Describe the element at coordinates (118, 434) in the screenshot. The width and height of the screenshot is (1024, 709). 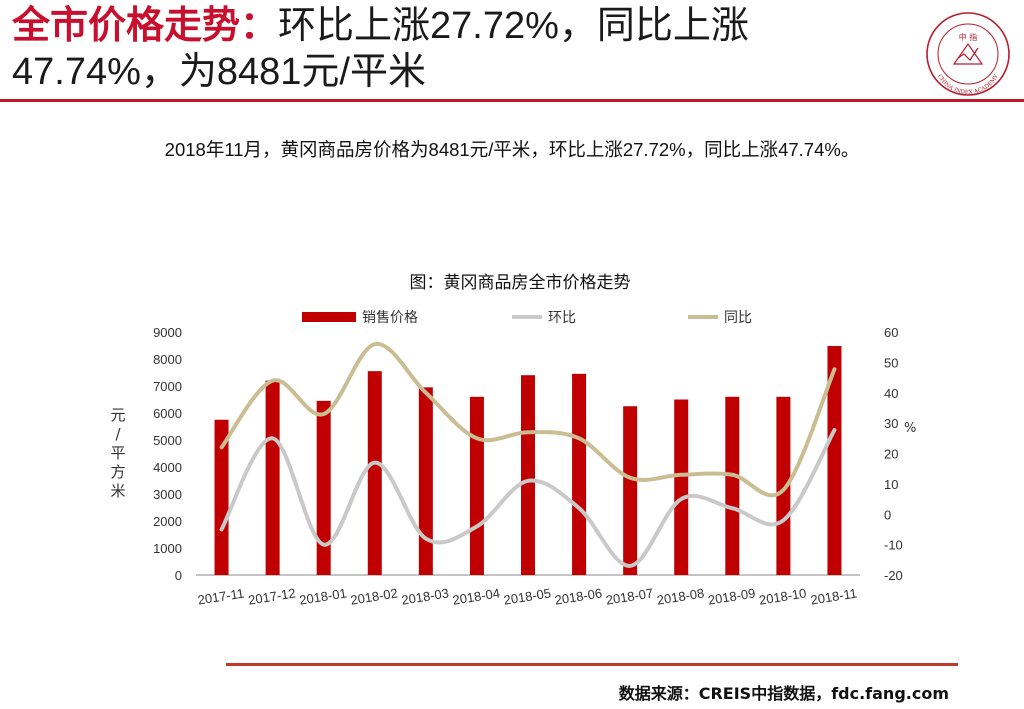
I see `y-axis-label-char: /` at that location.